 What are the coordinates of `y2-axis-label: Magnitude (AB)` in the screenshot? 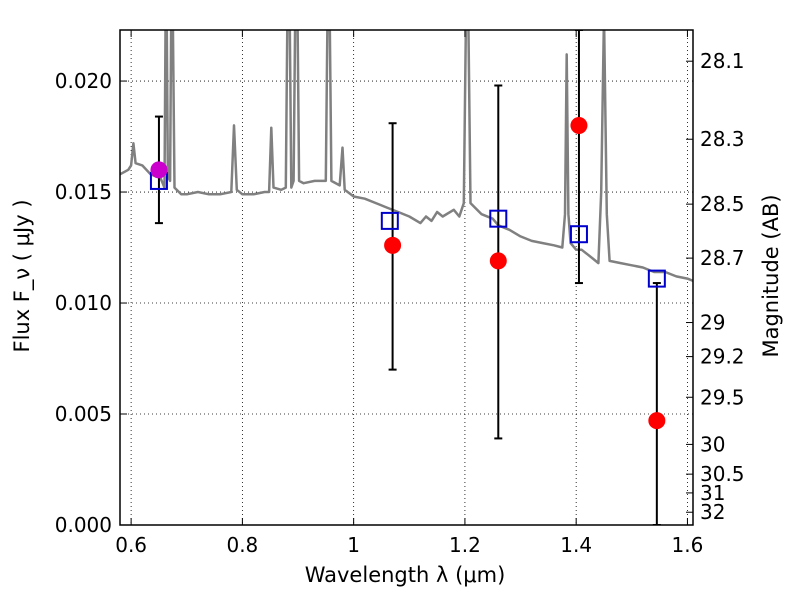 It's located at (771, 275).